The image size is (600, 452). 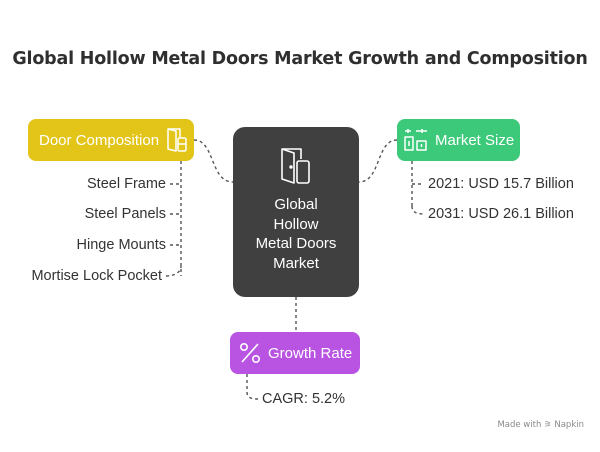 I want to click on market-item-2031: 2031: USD 26.1 Billion, so click(x=501, y=214).